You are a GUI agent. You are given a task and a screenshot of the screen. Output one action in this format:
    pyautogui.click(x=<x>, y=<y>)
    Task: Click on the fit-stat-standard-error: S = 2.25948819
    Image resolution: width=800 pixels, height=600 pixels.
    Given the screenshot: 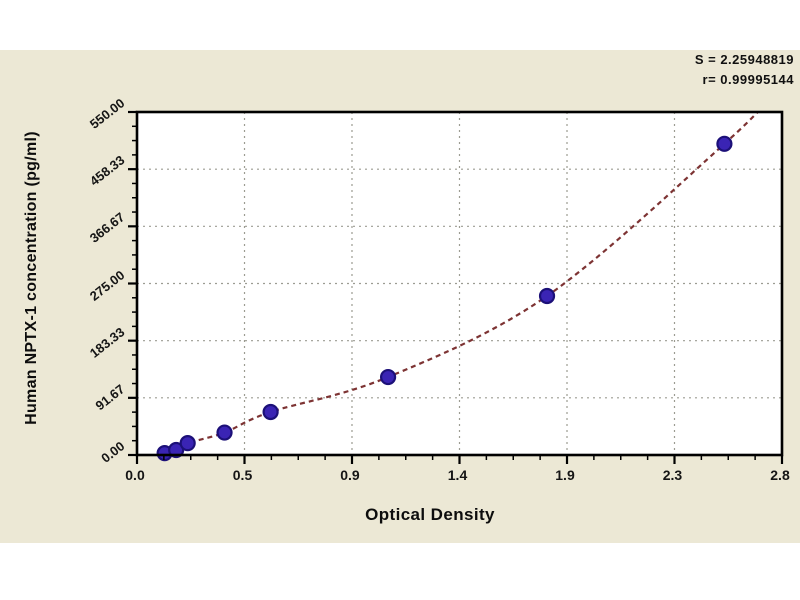 What is the action you would take?
    pyautogui.click(x=744, y=59)
    